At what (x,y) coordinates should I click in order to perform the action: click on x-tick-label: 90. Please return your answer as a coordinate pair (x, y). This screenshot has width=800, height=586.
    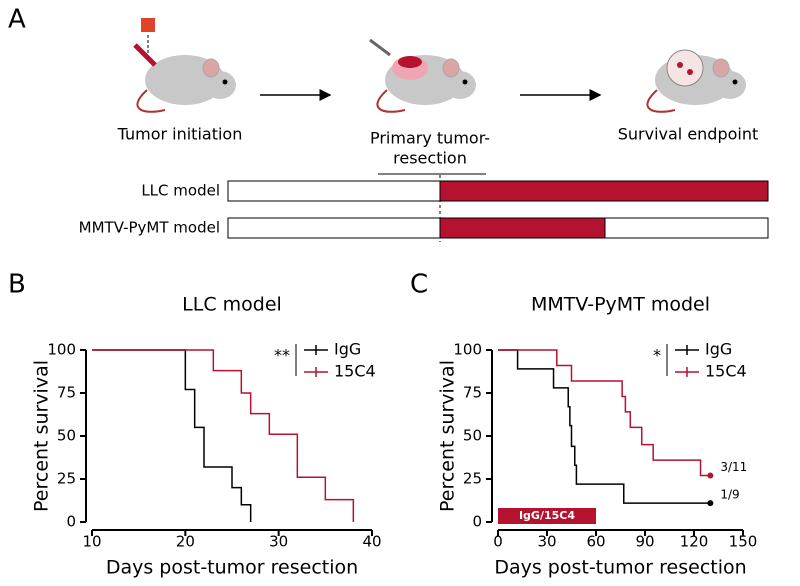
    Looking at the image, I should click on (644, 542).